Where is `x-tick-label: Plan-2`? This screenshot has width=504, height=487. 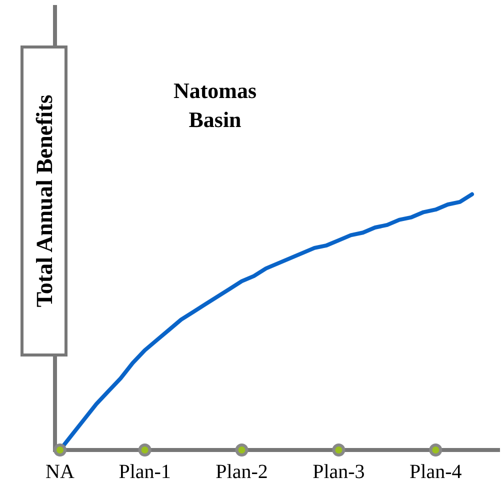 x-tick-label: Plan-2 is located at coordinates (242, 472).